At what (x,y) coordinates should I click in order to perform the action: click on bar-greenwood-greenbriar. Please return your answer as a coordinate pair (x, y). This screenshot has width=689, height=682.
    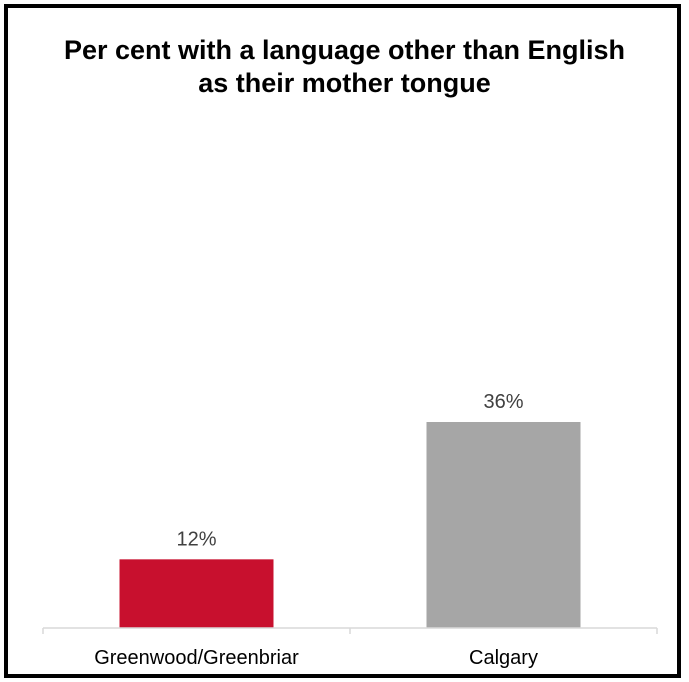
    Looking at the image, I should click on (196, 593).